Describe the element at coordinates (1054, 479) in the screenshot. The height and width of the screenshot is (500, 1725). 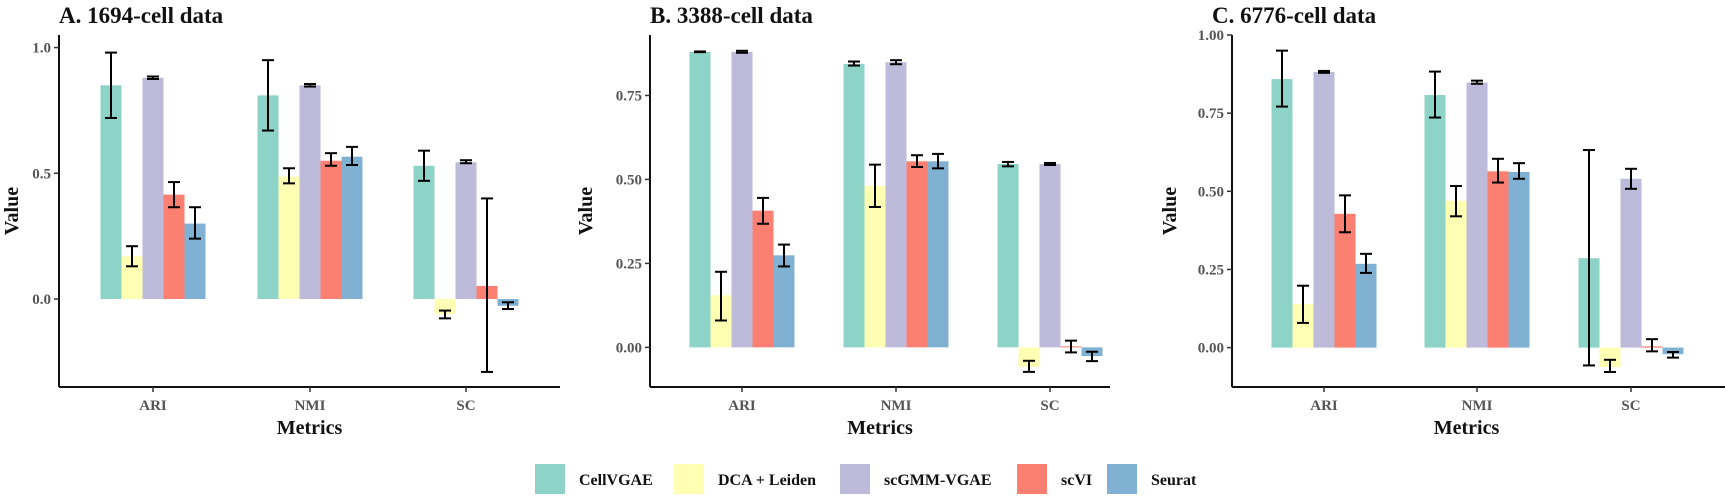
I see `legend-item: scVI` at that location.